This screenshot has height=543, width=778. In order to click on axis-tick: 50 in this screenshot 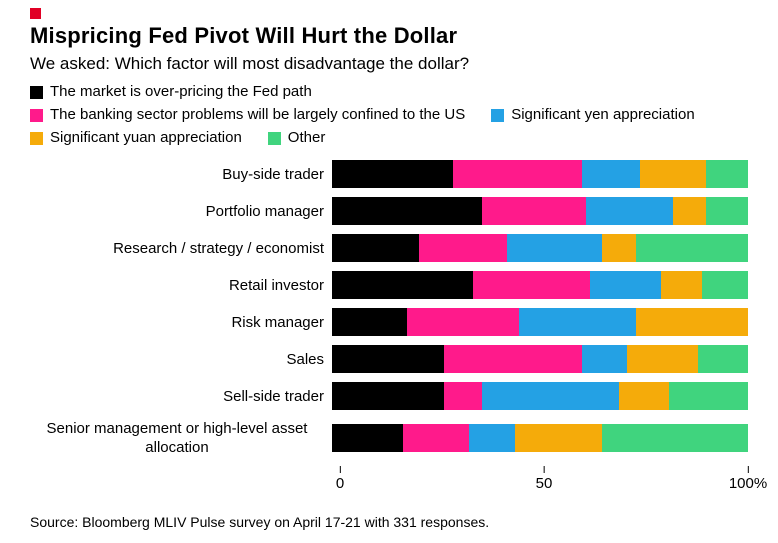, I will do `click(544, 479)`.